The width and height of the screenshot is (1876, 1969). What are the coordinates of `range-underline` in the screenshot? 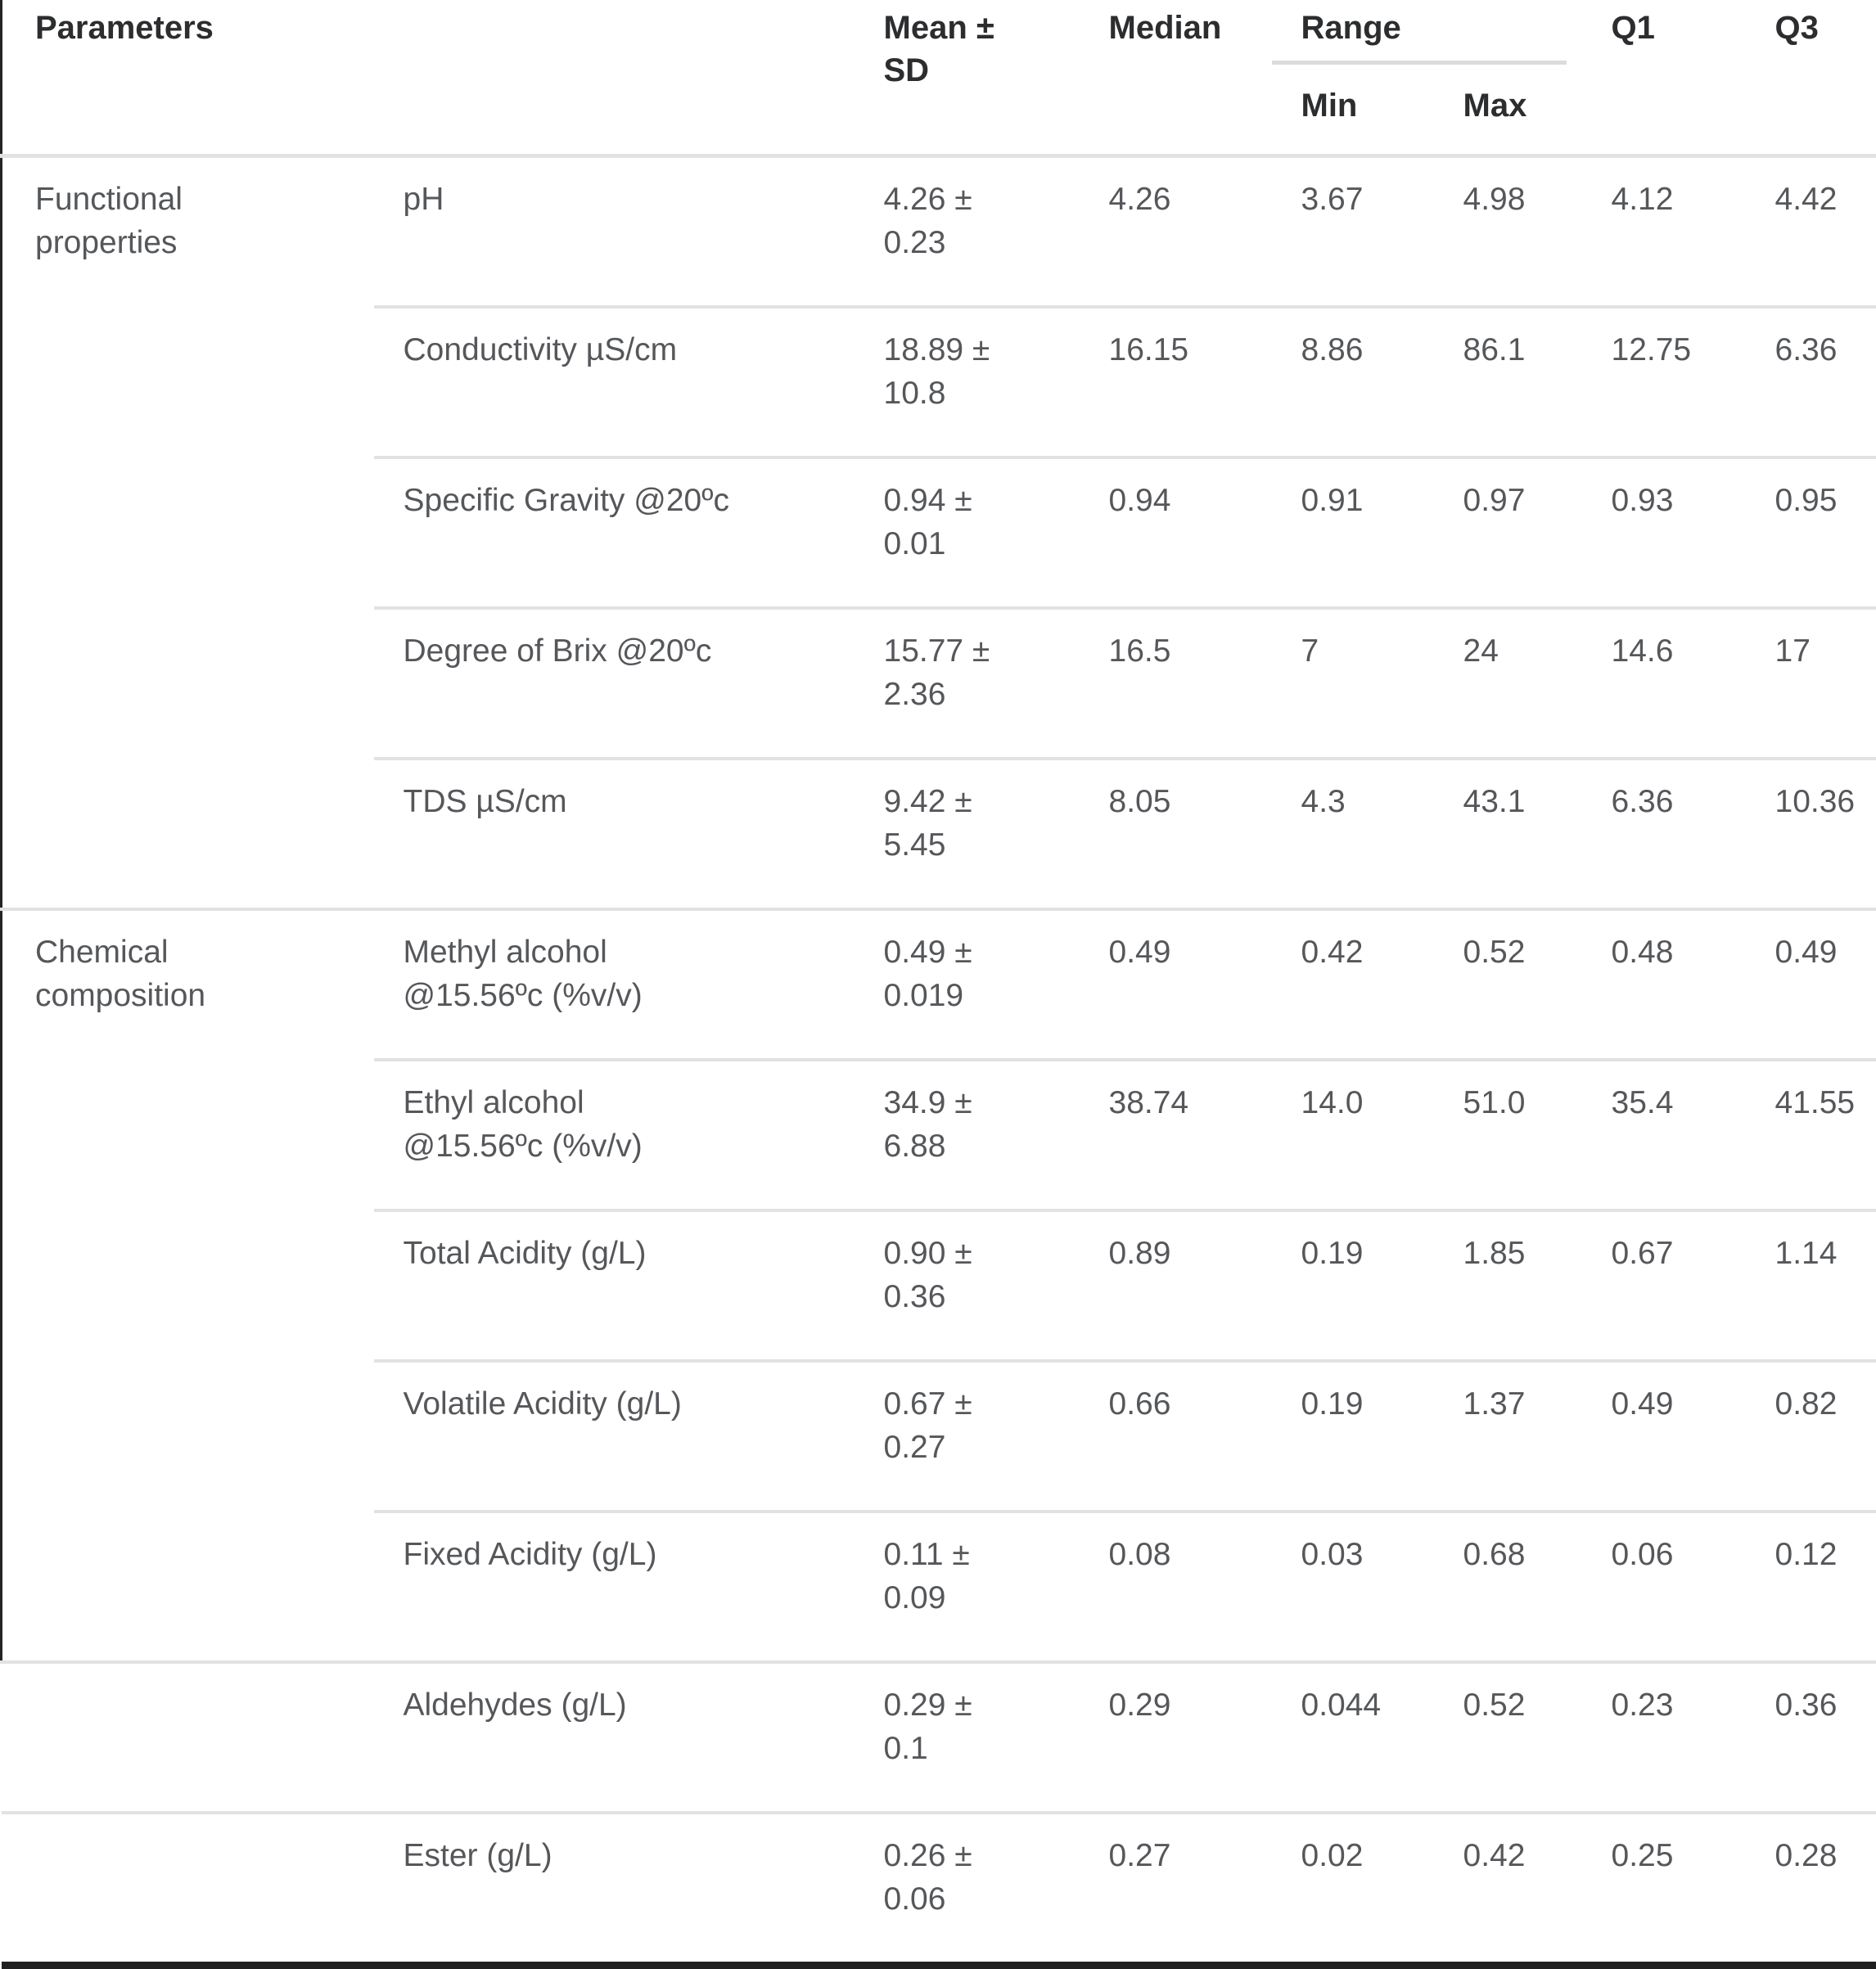 It's located at (1419, 63).